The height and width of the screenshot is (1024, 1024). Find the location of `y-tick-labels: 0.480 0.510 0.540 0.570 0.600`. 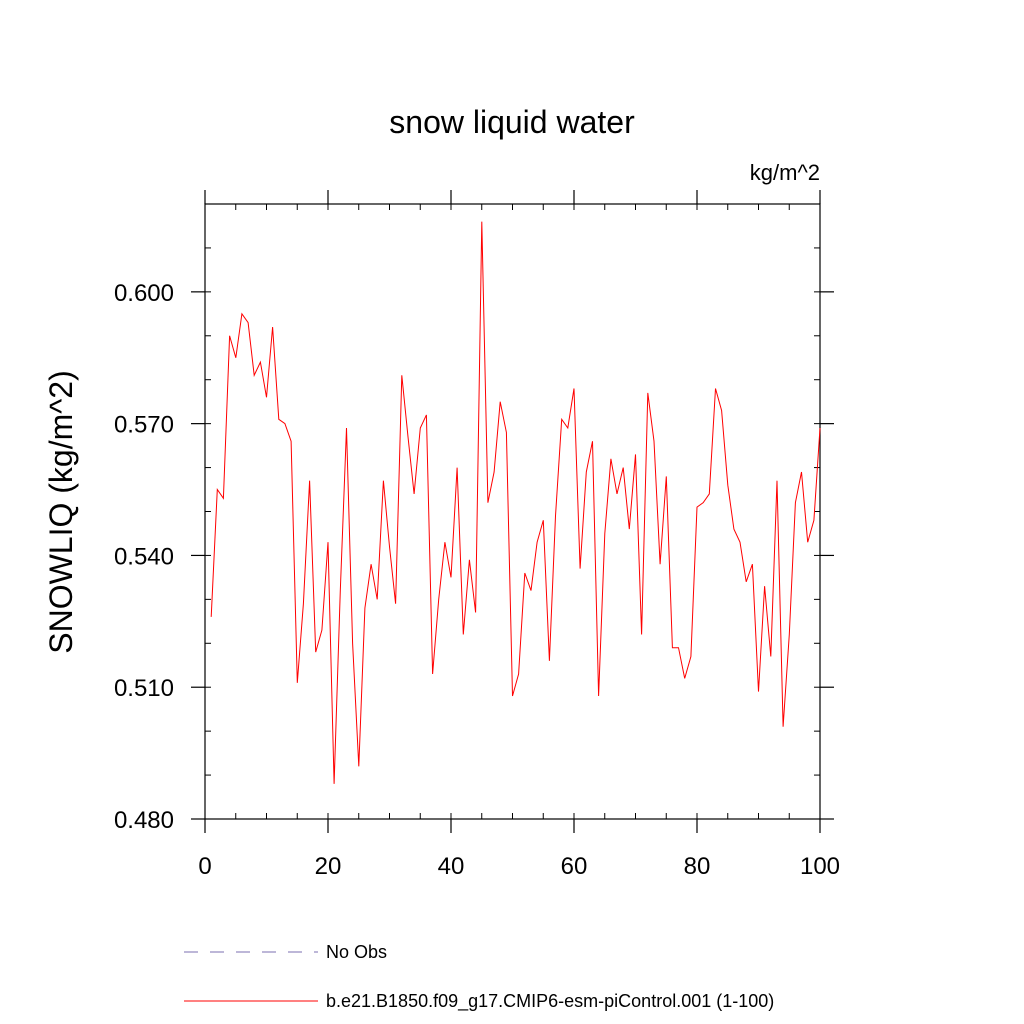

y-tick-labels: 0.480 0.510 0.540 0.570 0.600 is located at coordinates (144, 557).